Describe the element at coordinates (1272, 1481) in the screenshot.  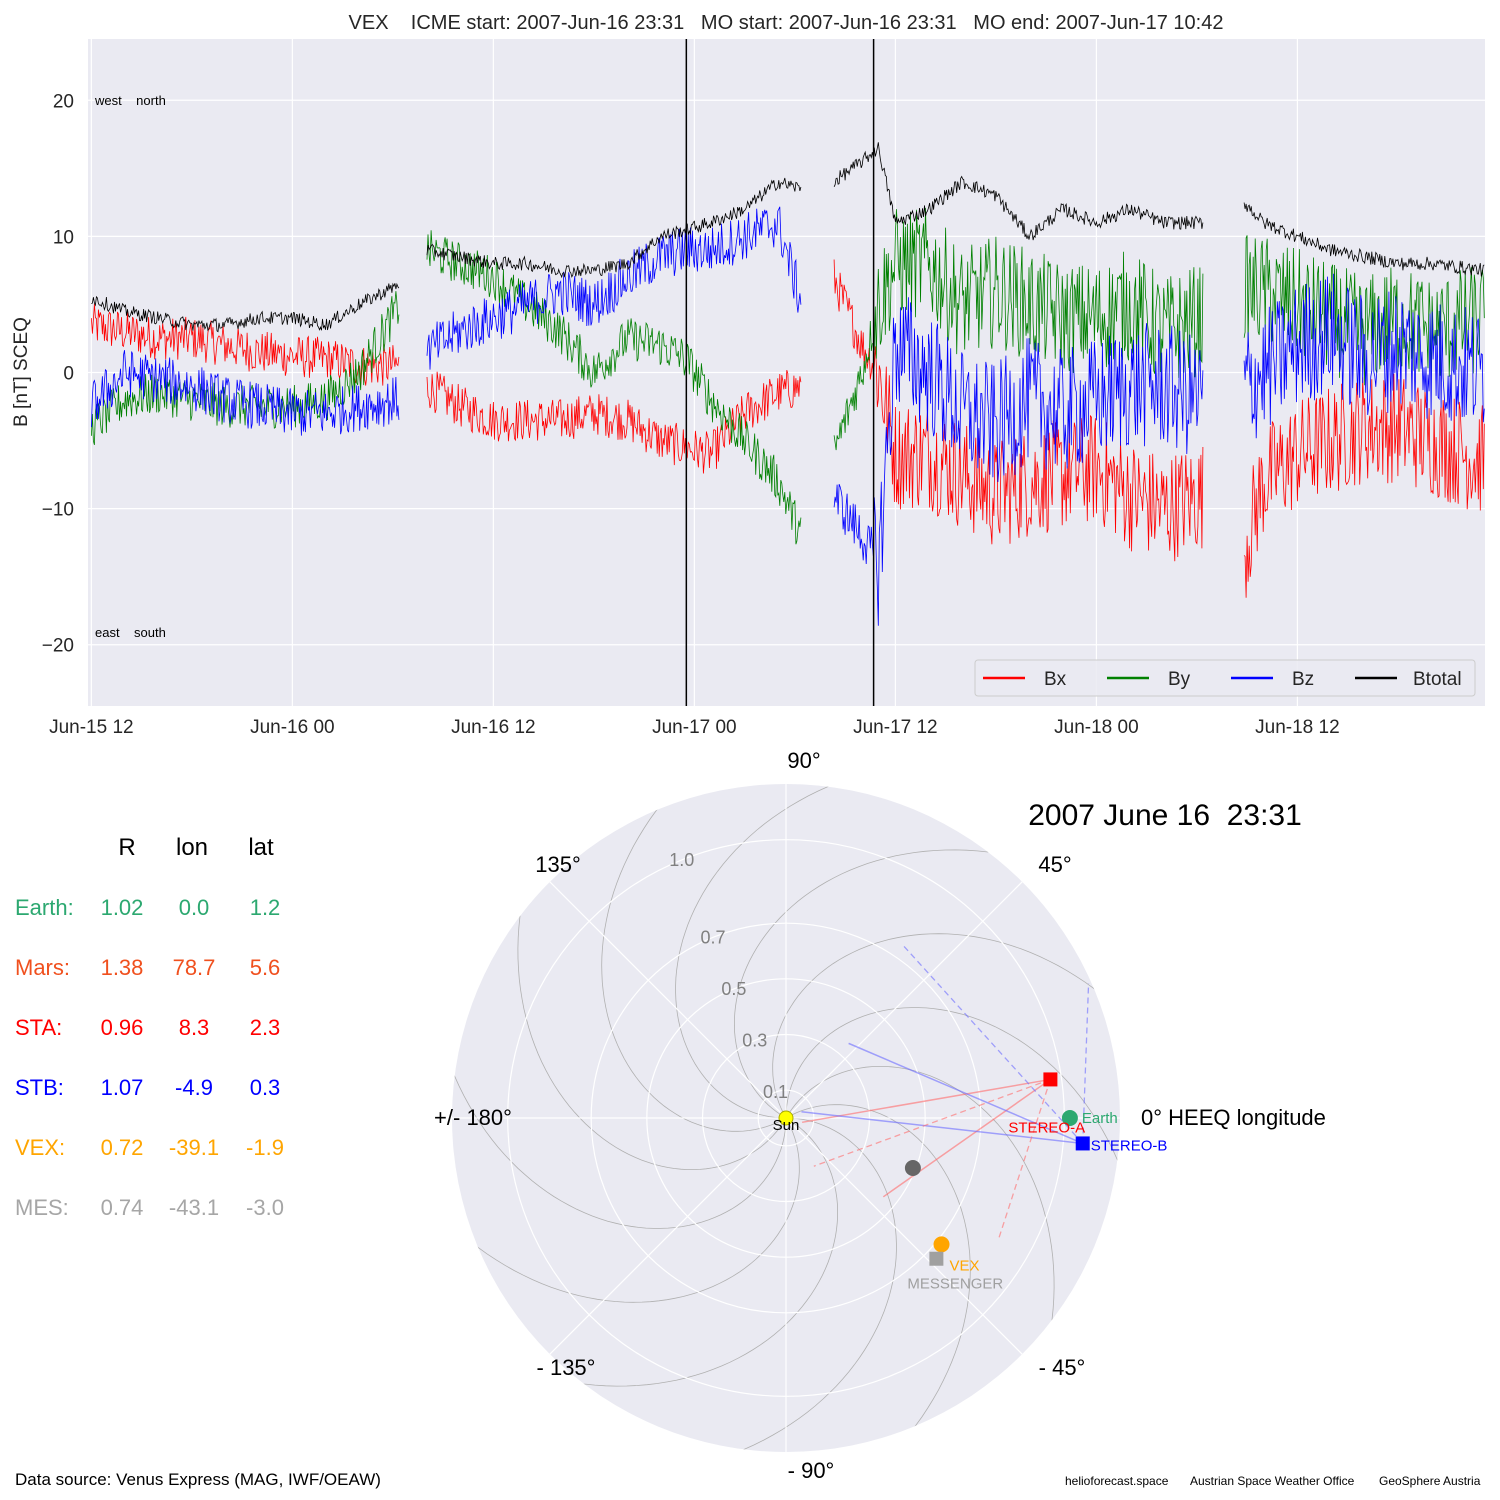
I see `credit-aswo: Austrian Space Weather Office` at that location.